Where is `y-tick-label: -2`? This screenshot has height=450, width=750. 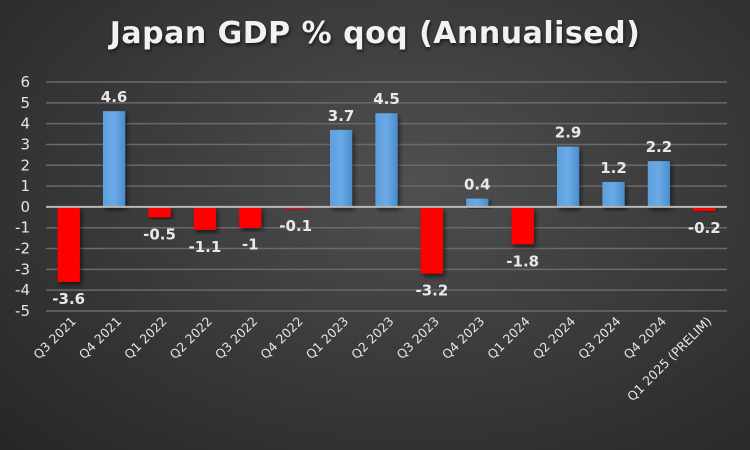
y-tick-label: -2 is located at coordinates (22, 249).